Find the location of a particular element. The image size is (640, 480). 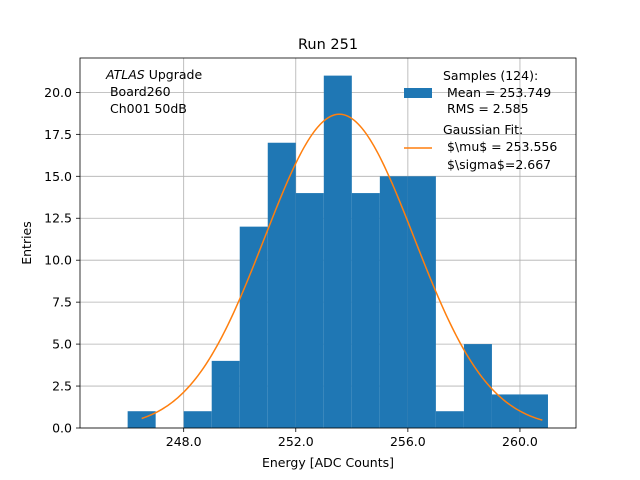

x-tick-label-0: 248.0 is located at coordinates (184, 441).